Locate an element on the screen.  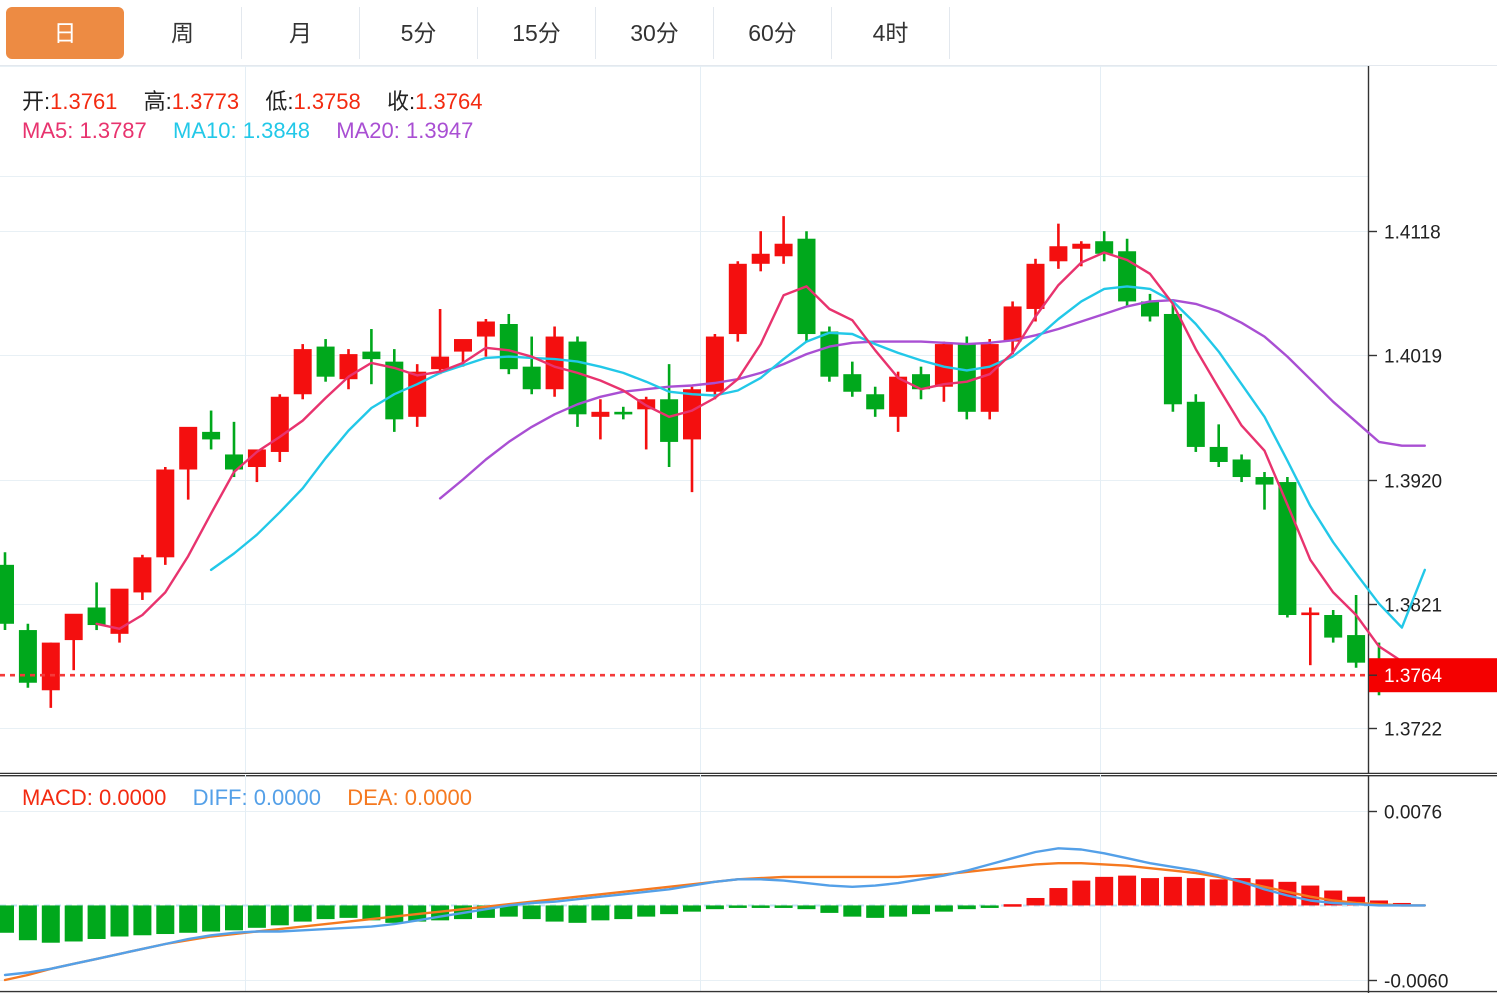
ma10-label: MA10: is located at coordinates (205, 130).